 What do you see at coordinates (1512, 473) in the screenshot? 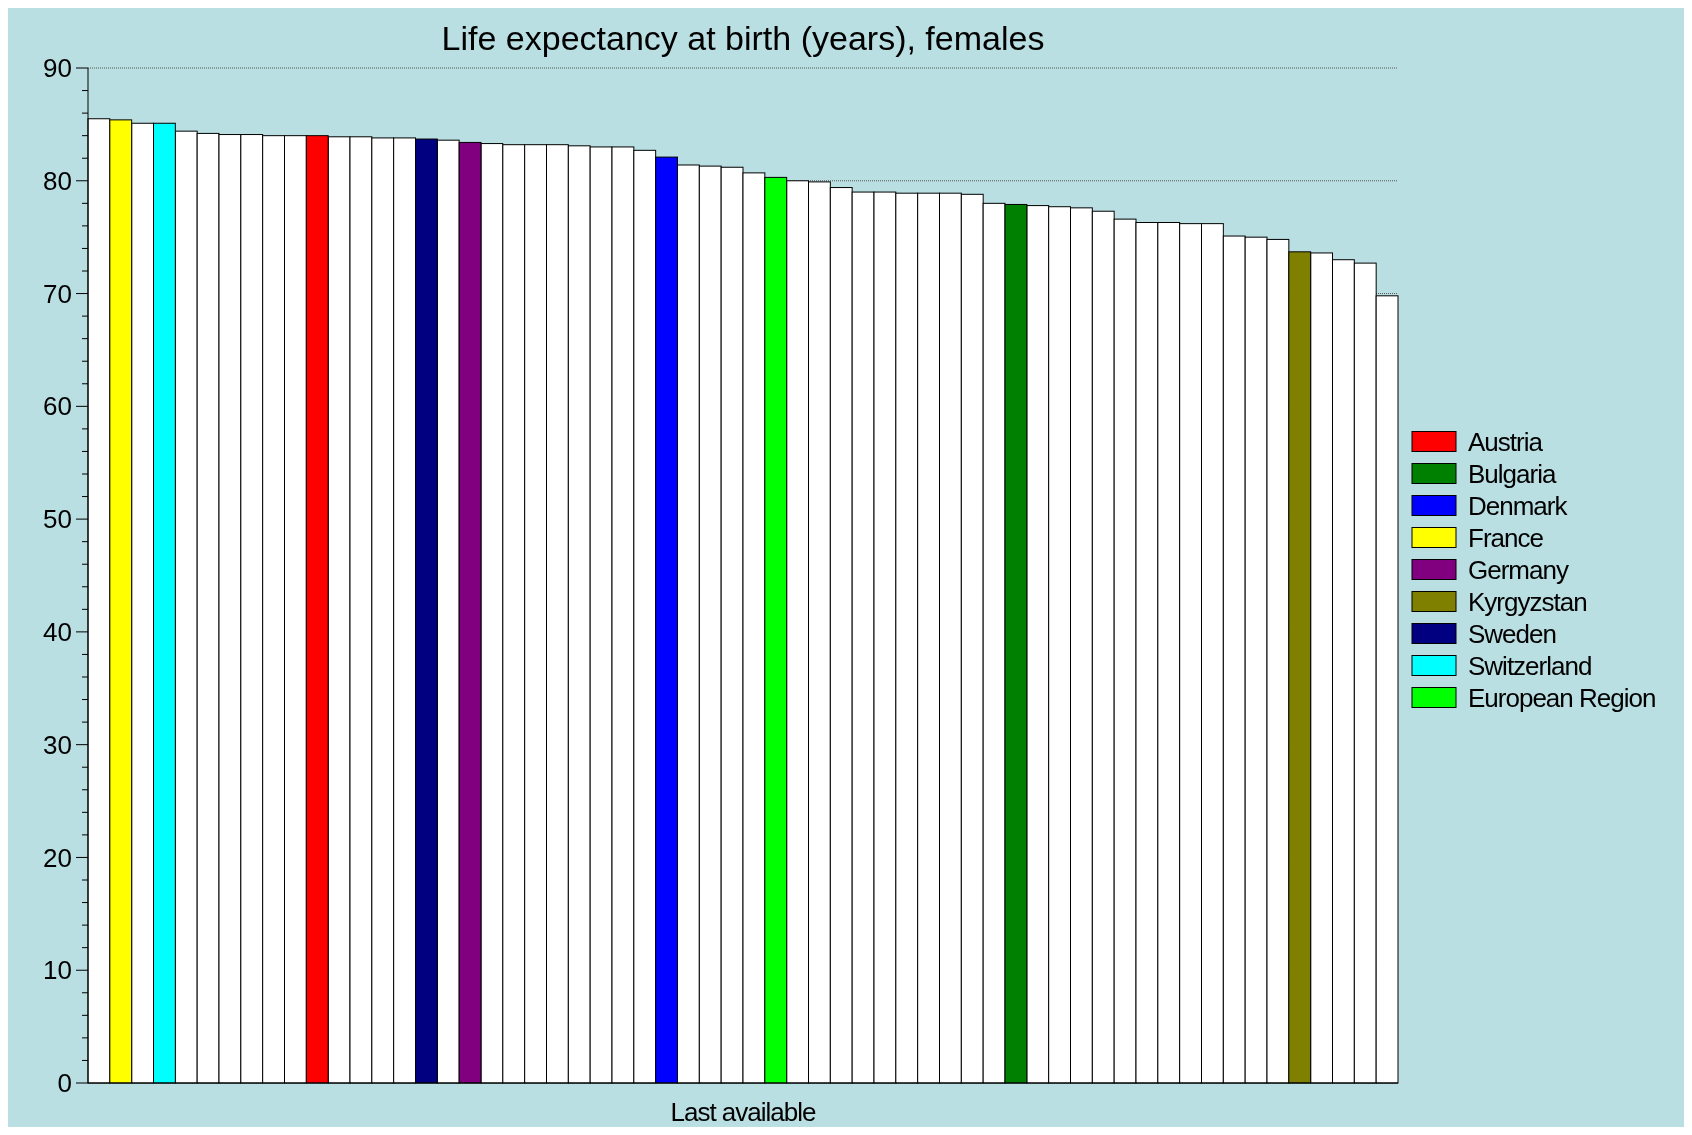
I see `legend-label: Bulgaria` at bounding box center [1512, 473].